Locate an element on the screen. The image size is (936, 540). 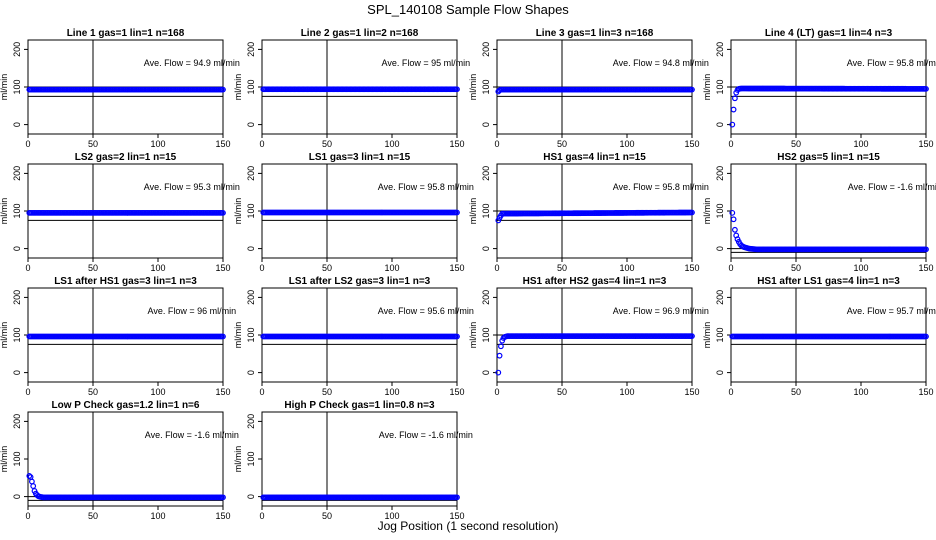
panel-title: HS2 gas=5 lin=1 n=15 is located at coordinates (828, 157).